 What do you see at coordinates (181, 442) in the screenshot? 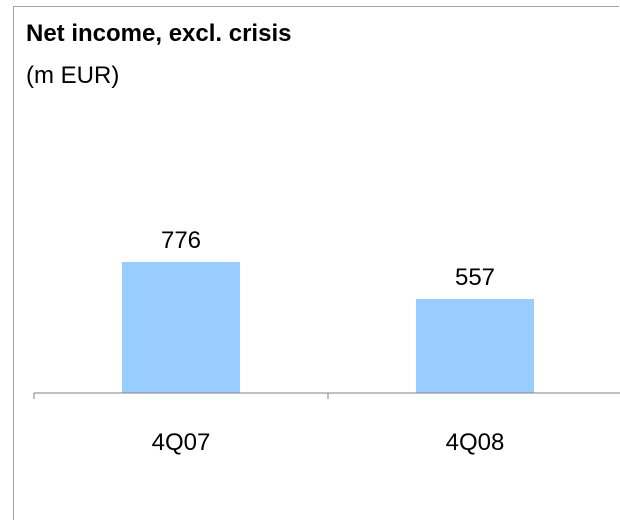
I see `x-tick-label-4q07: 4Q07` at bounding box center [181, 442].